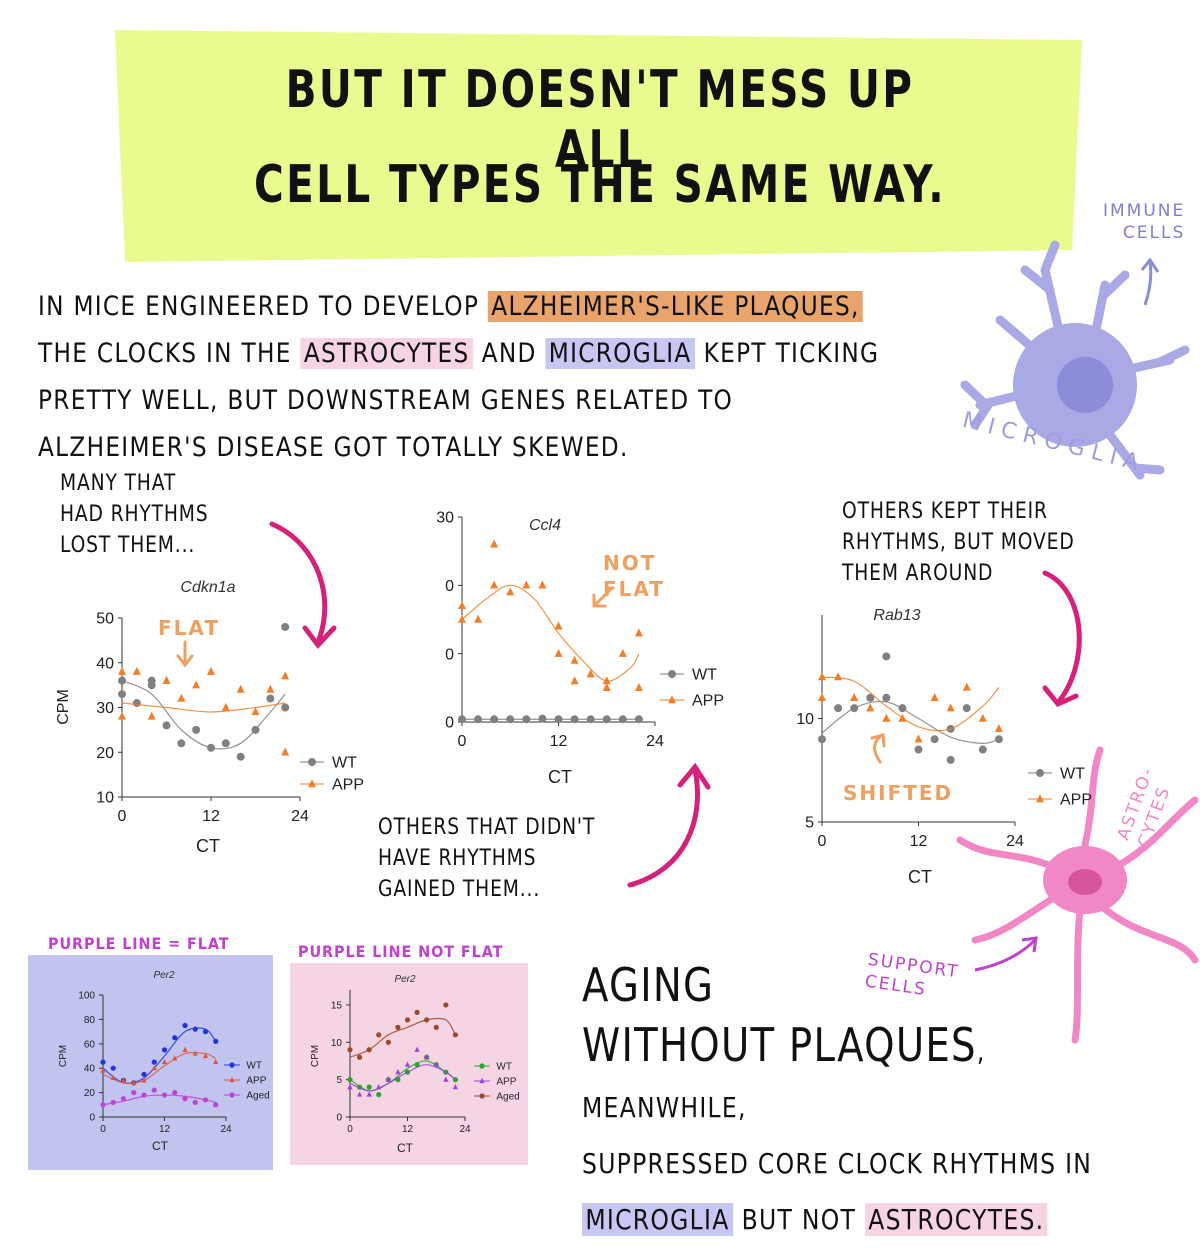  Describe the element at coordinates (784, 1079) in the screenshot. I see `text: , MEANWHILE,` at that location.